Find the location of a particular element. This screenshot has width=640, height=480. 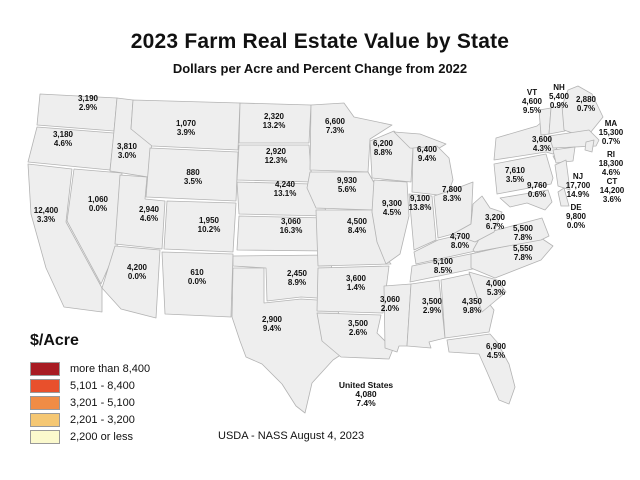

state-shape-nd is located at coordinates (275, 123).